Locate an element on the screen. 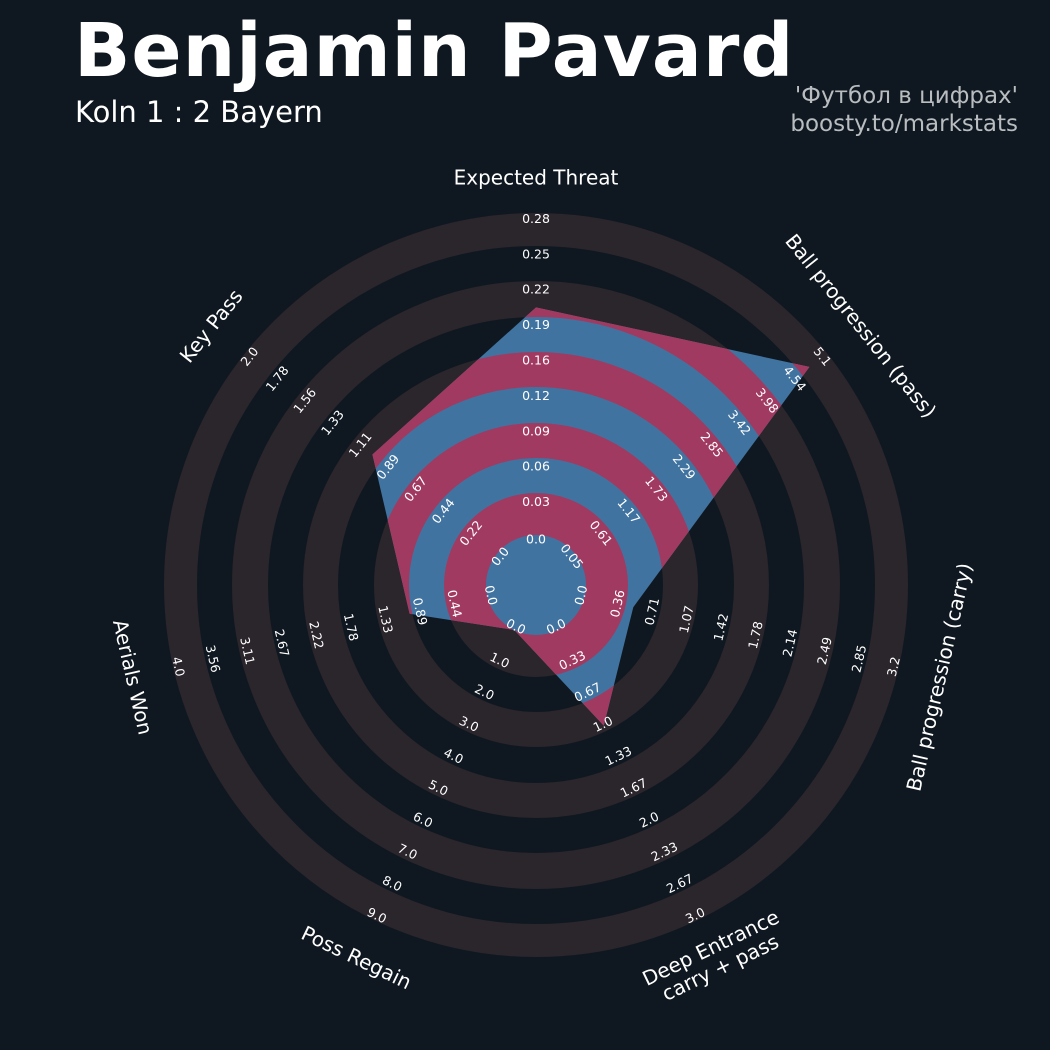 This screenshot has height=1050, width=1050. axis-label-line: Ball progression (pass) is located at coordinates (860, 325).